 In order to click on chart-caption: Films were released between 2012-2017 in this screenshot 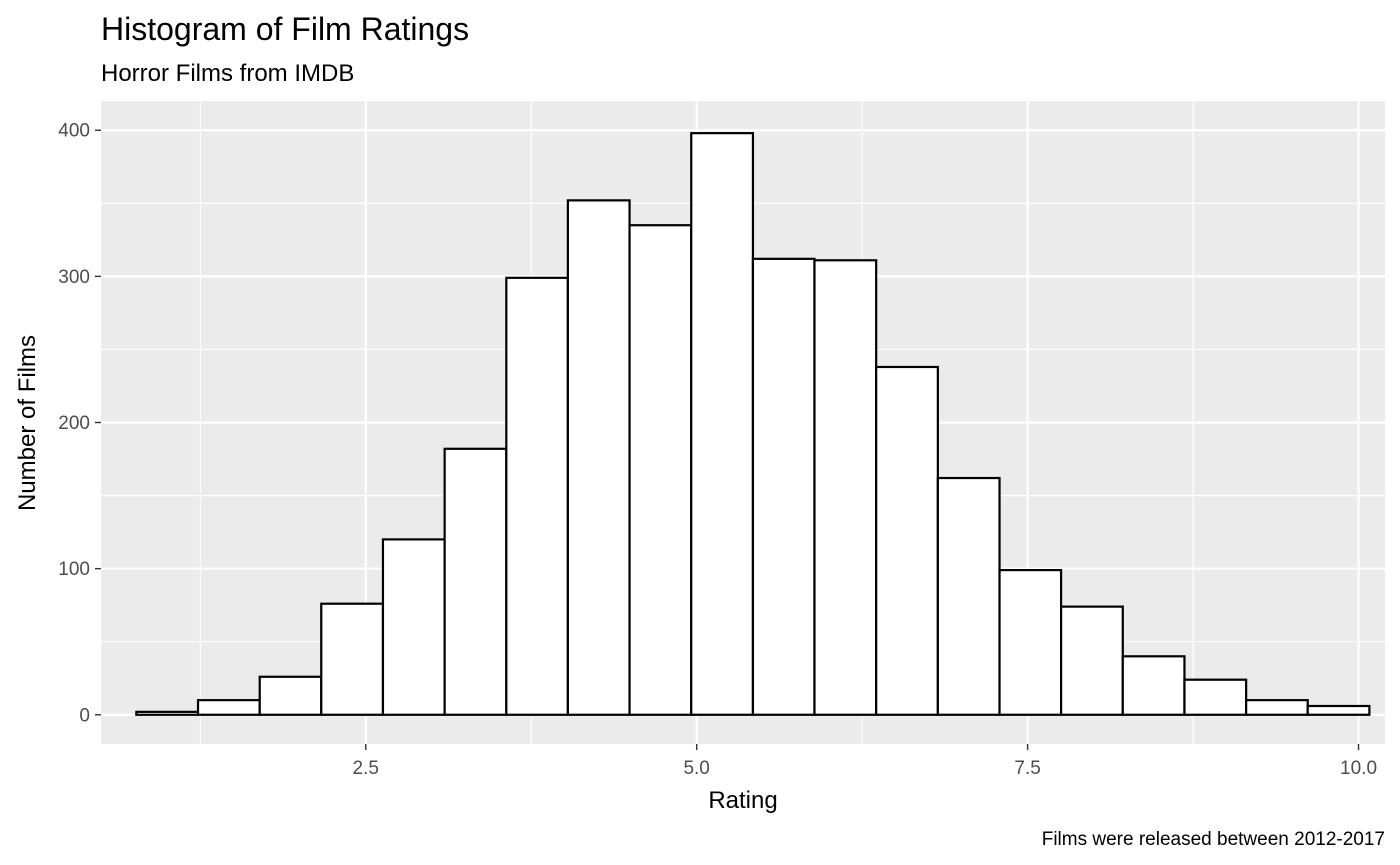, I will do `click(1213, 839)`.